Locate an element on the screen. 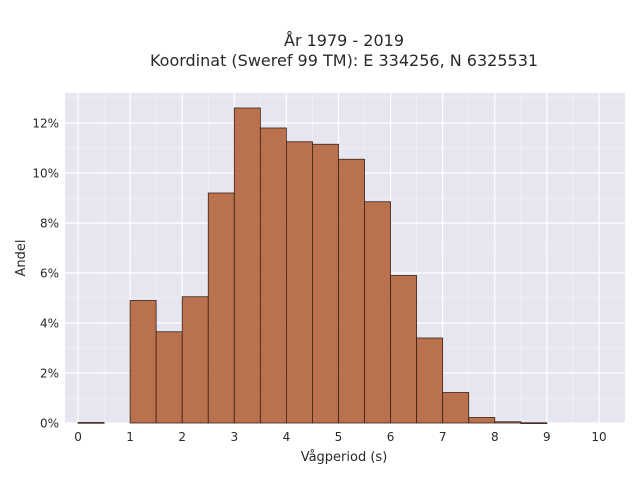 The image size is (640, 484). x-axis-label: Vågperiod (s) is located at coordinates (344, 457).